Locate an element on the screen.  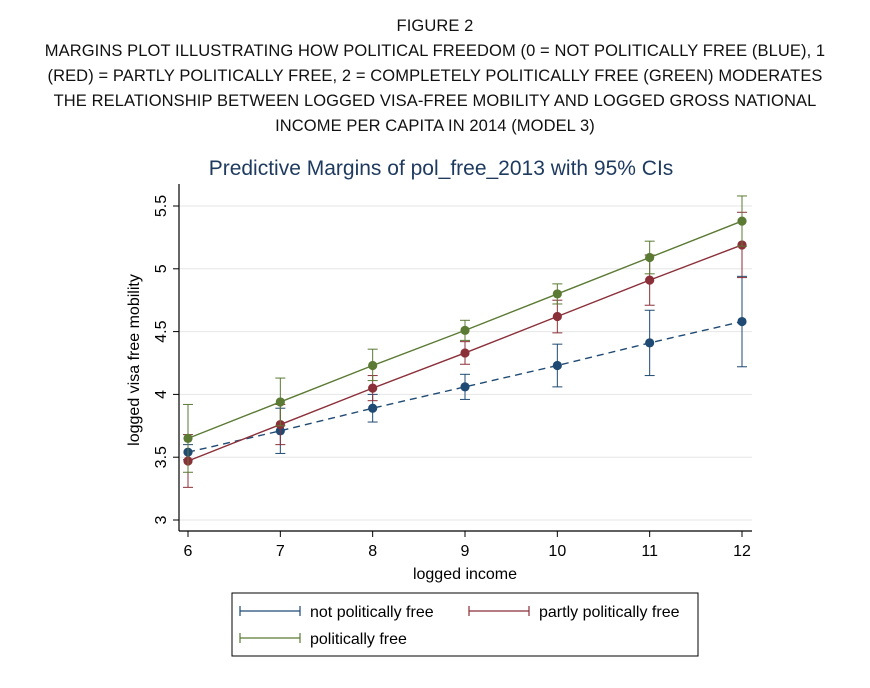
legend-box is located at coordinates (465, 624).